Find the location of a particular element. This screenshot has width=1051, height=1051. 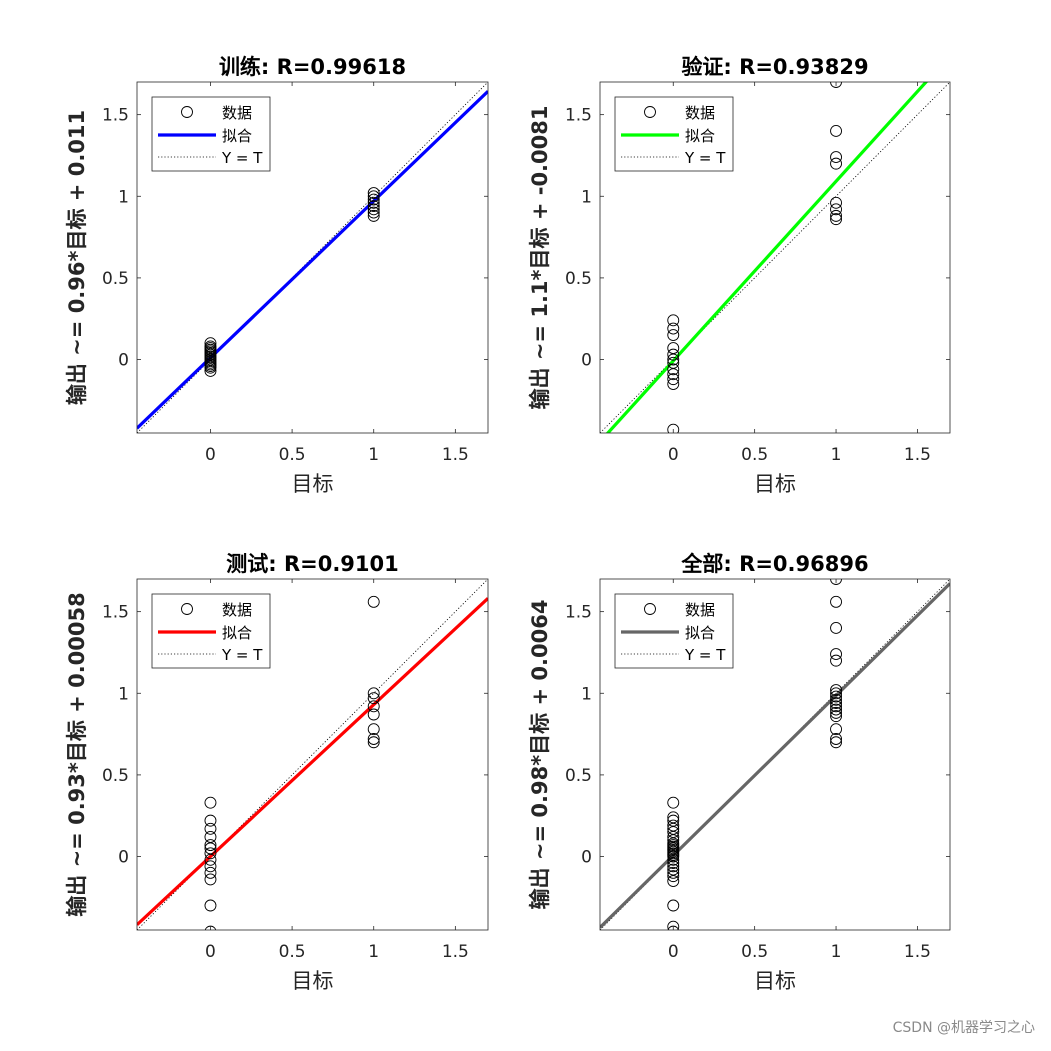

identity-line is located at coordinates (775, 257).